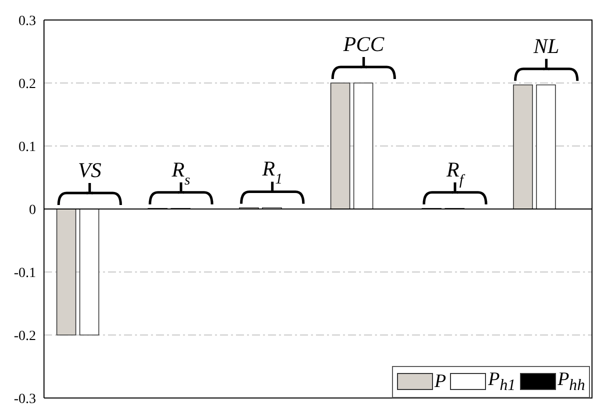 Image resolution: width=606 pixels, height=414 pixels. Describe the element at coordinates (180, 172) in the screenshot. I see `annotation: R$_{s}$` at that location.